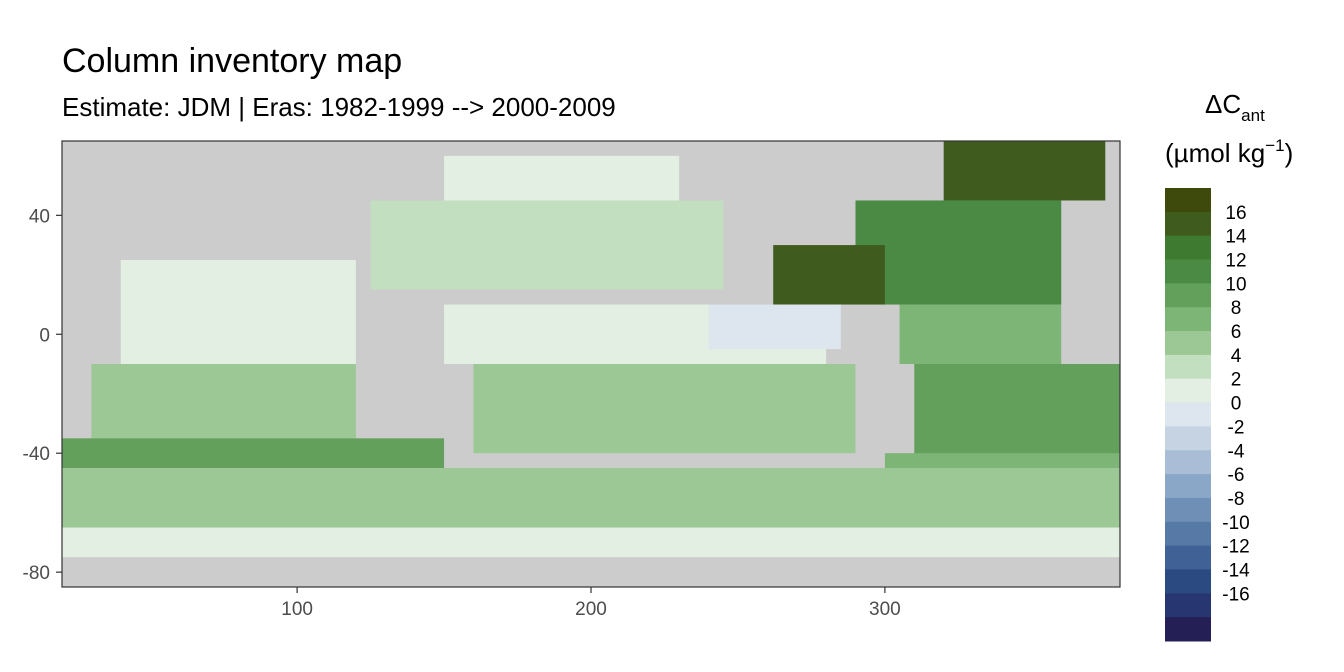  I want to click on y-tick-label: 40, so click(39, 216).